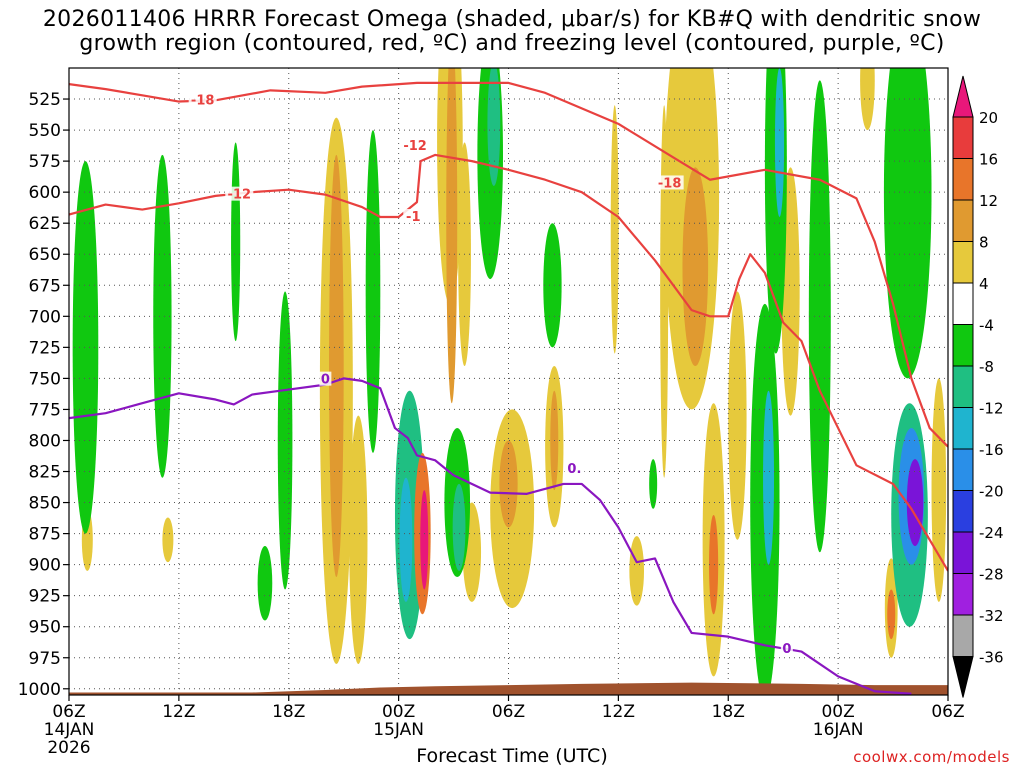  What do you see at coordinates (45, 535) in the screenshot?
I see `y-tick-label-875: 875` at bounding box center [45, 535].